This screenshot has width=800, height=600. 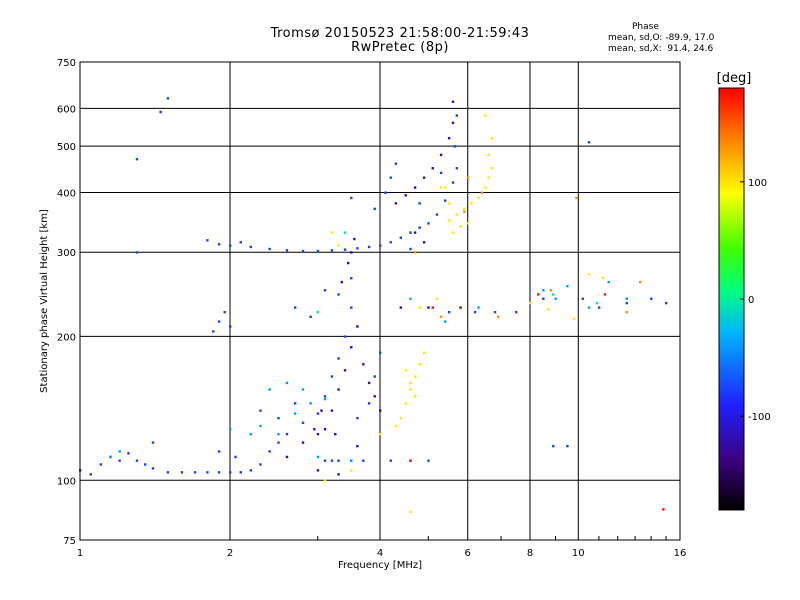 I want to click on y-tick-label: 100, so click(x=66, y=481).